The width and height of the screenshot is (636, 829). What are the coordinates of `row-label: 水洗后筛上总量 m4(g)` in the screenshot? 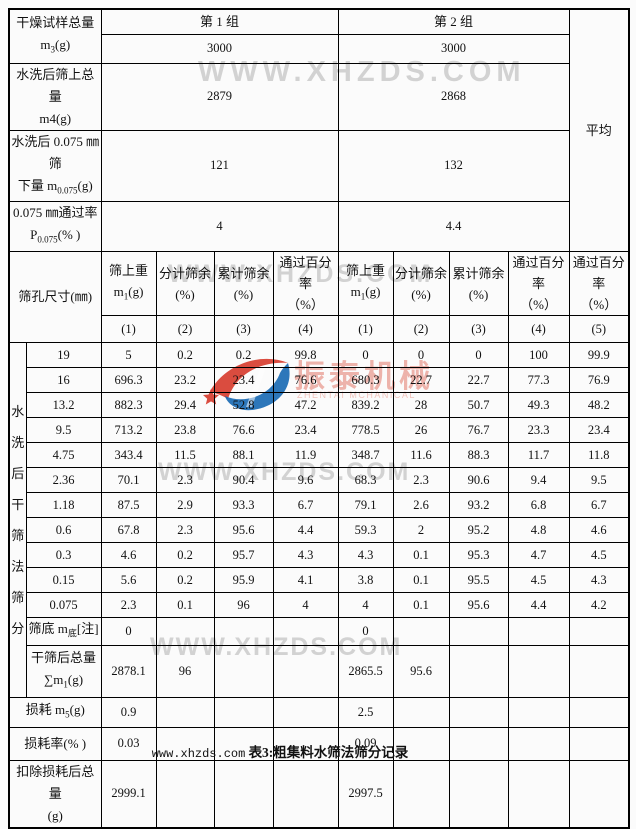 It's located at (55, 96).